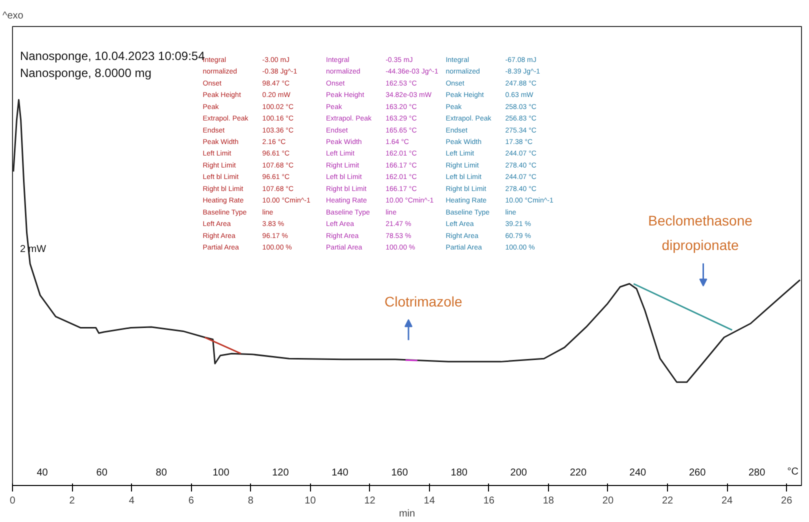 This screenshot has height=522, width=809. What do you see at coordinates (310, 501) in the screenshot?
I see `x-tick-label: 10` at bounding box center [310, 501].